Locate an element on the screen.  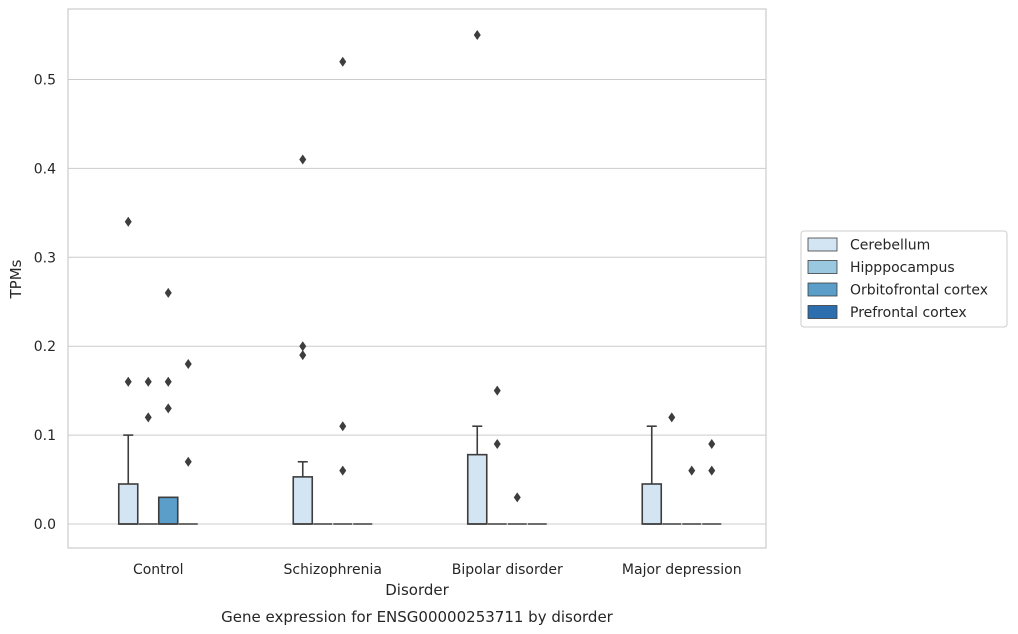
legend-frame is located at coordinates (904, 279).